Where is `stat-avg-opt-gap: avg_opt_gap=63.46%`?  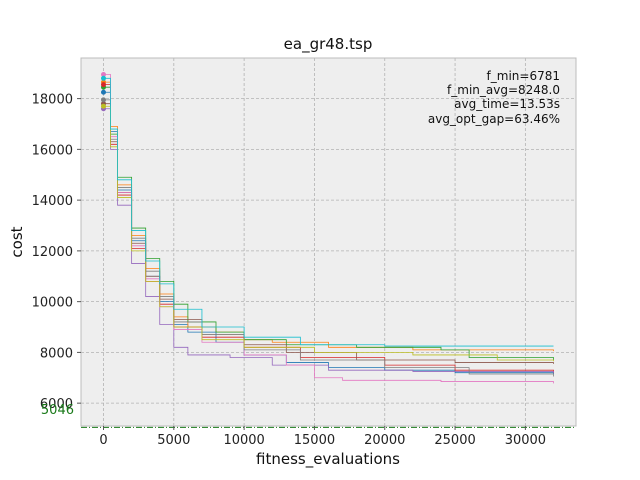 stat-avg-opt-gap: avg_opt_gap=63.46% is located at coordinates (494, 119).